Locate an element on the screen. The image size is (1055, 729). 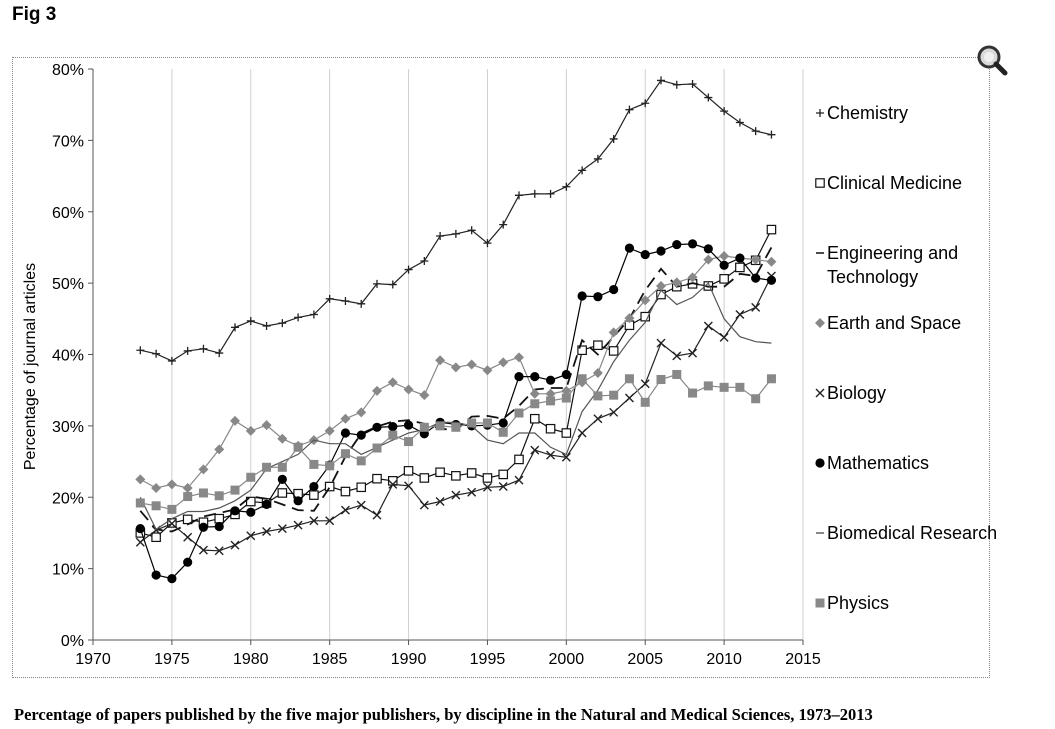
y-tick-label: 30% is located at coordinates (68, 427).